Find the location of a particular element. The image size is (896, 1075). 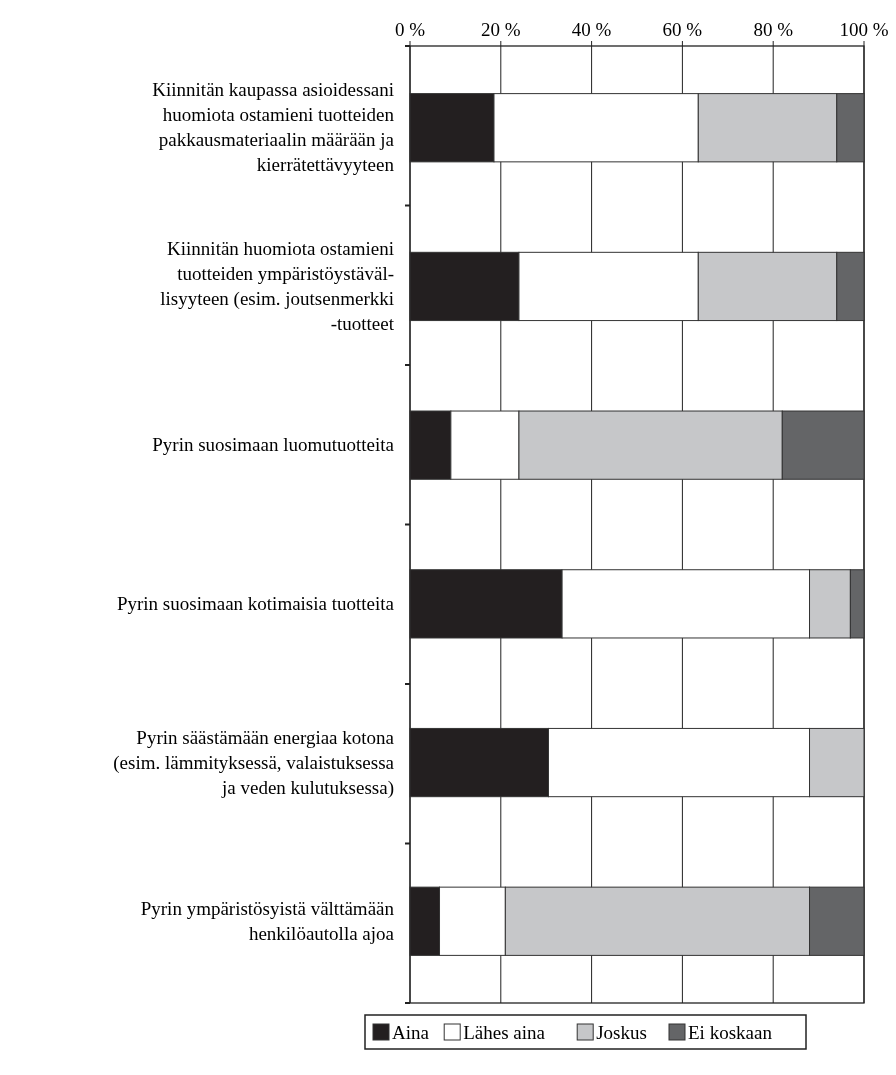

x-tick-label: 0 % is located at coordinates (410, 29).